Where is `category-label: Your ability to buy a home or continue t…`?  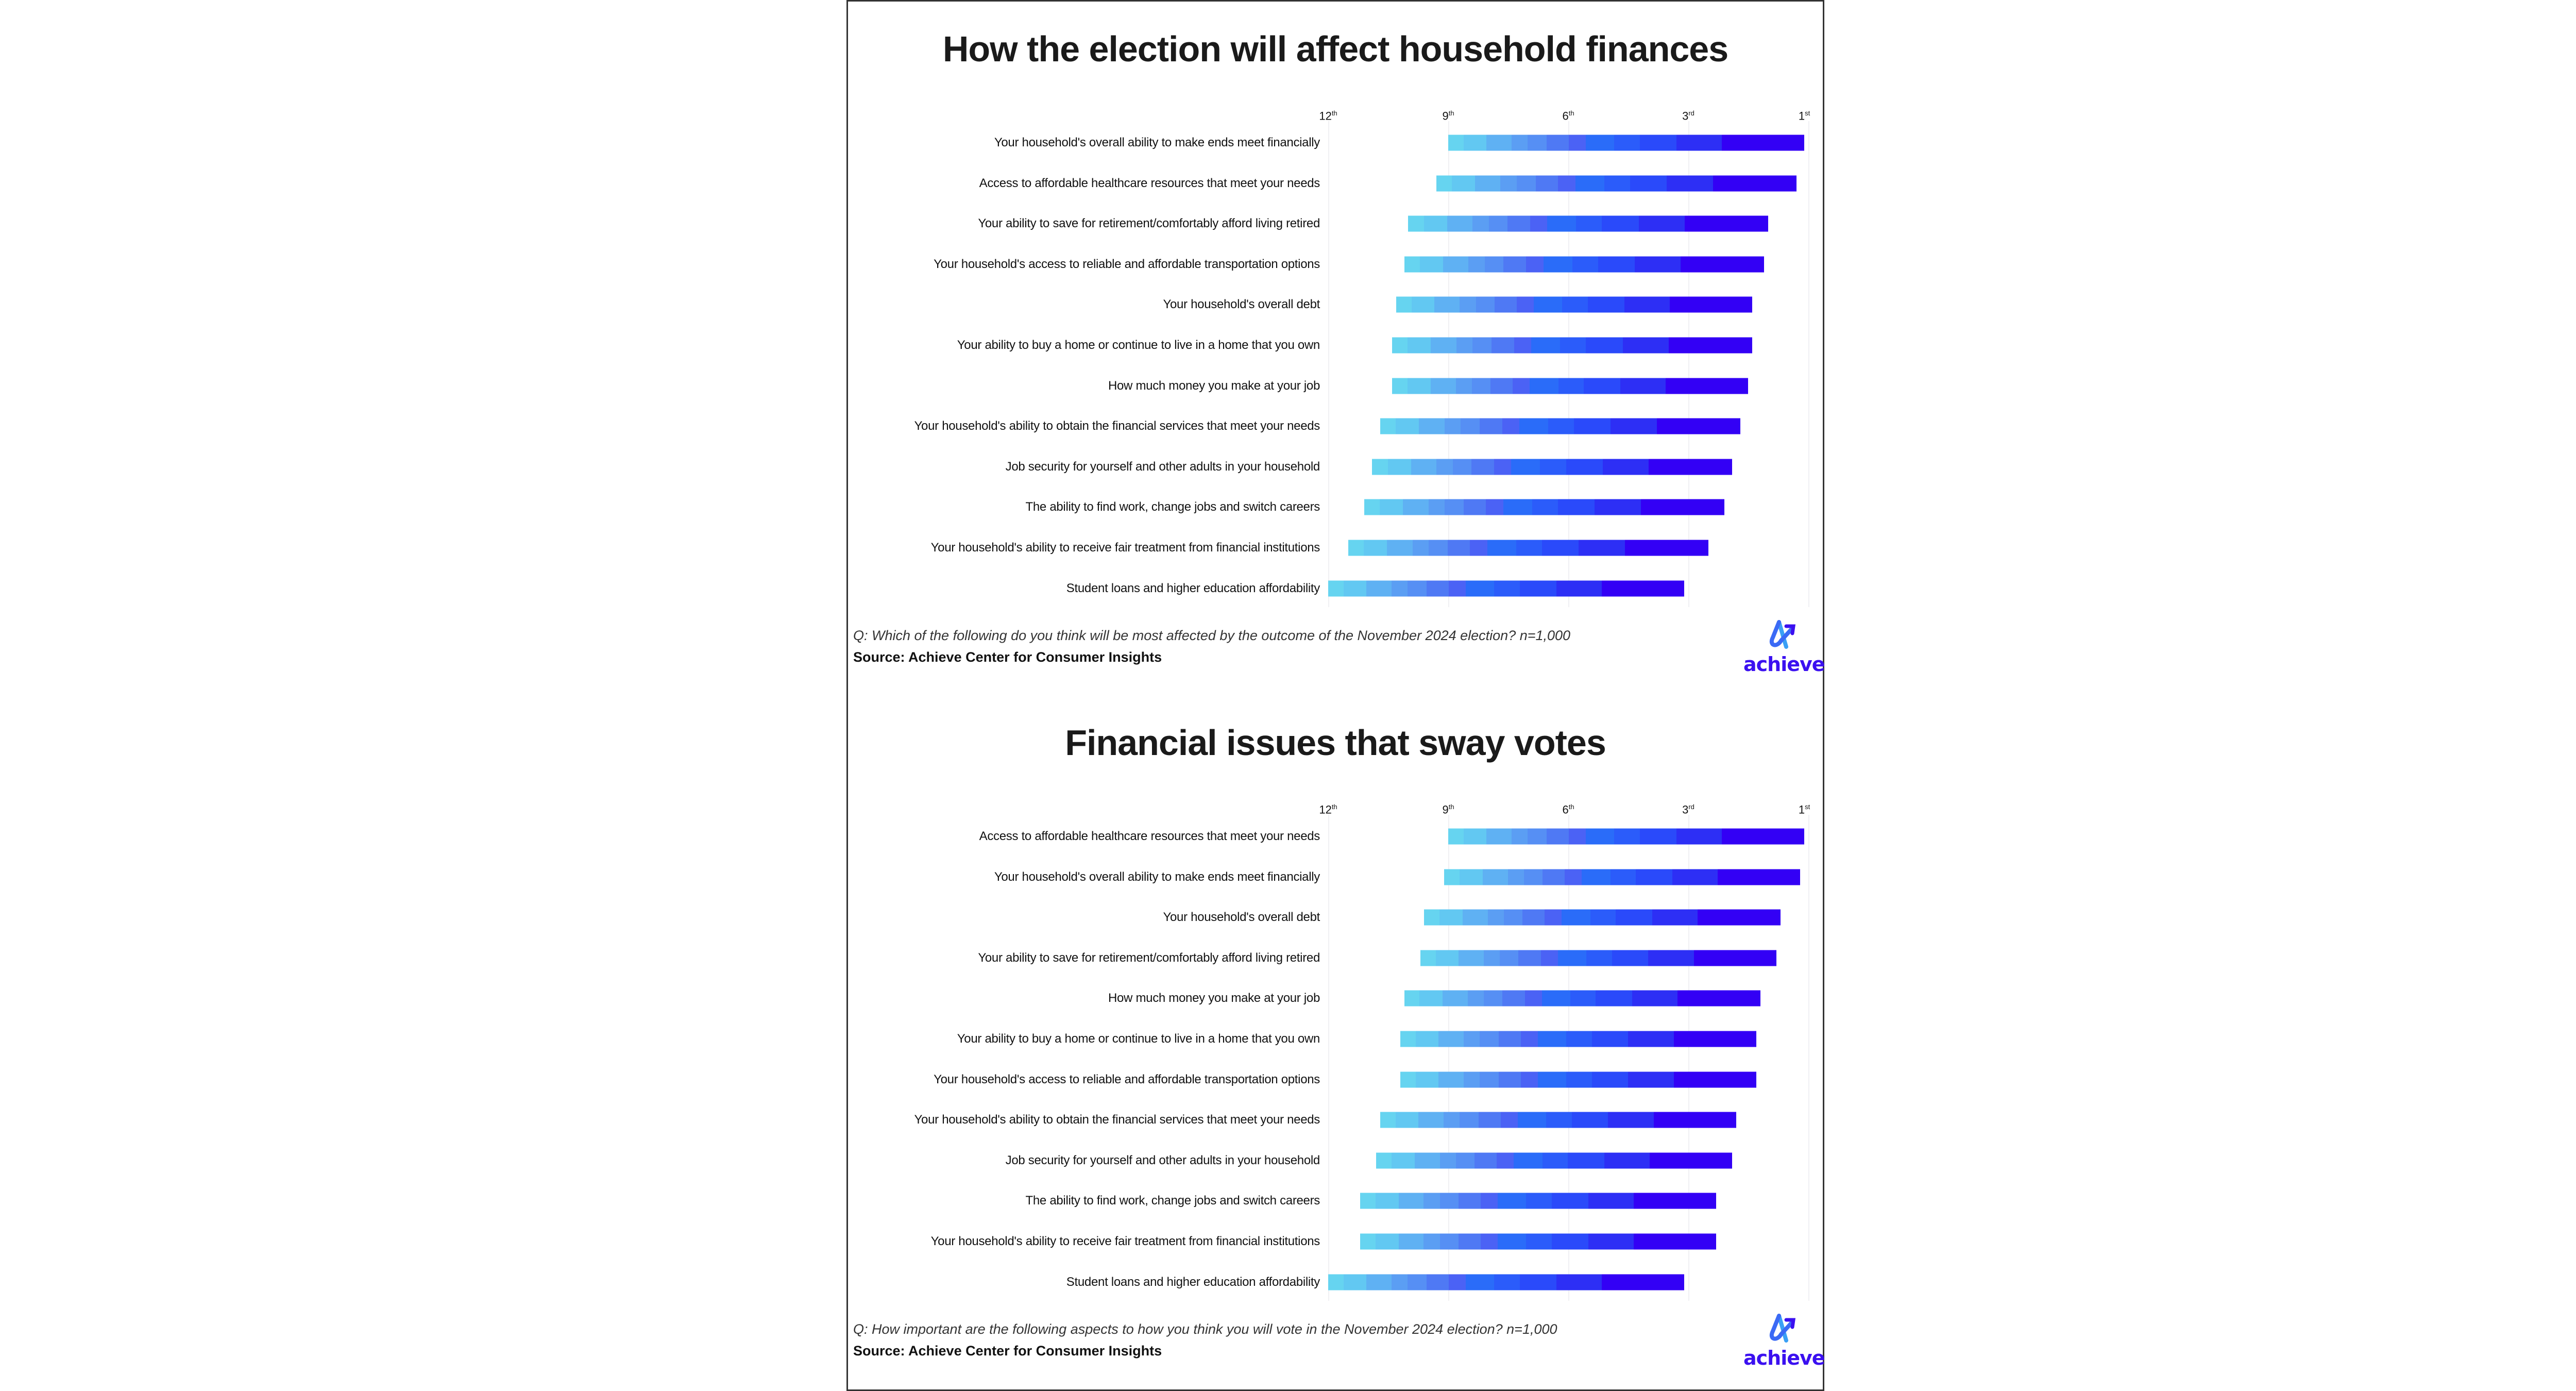
category-label: Your ability to buy a home or continue t… is located at coordinates (1138, 1039).